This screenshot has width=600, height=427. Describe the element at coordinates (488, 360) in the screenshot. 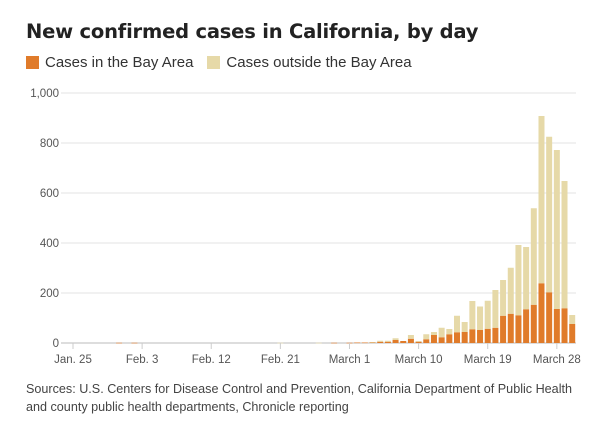

I see `x-tick-label: March 19` at that location.